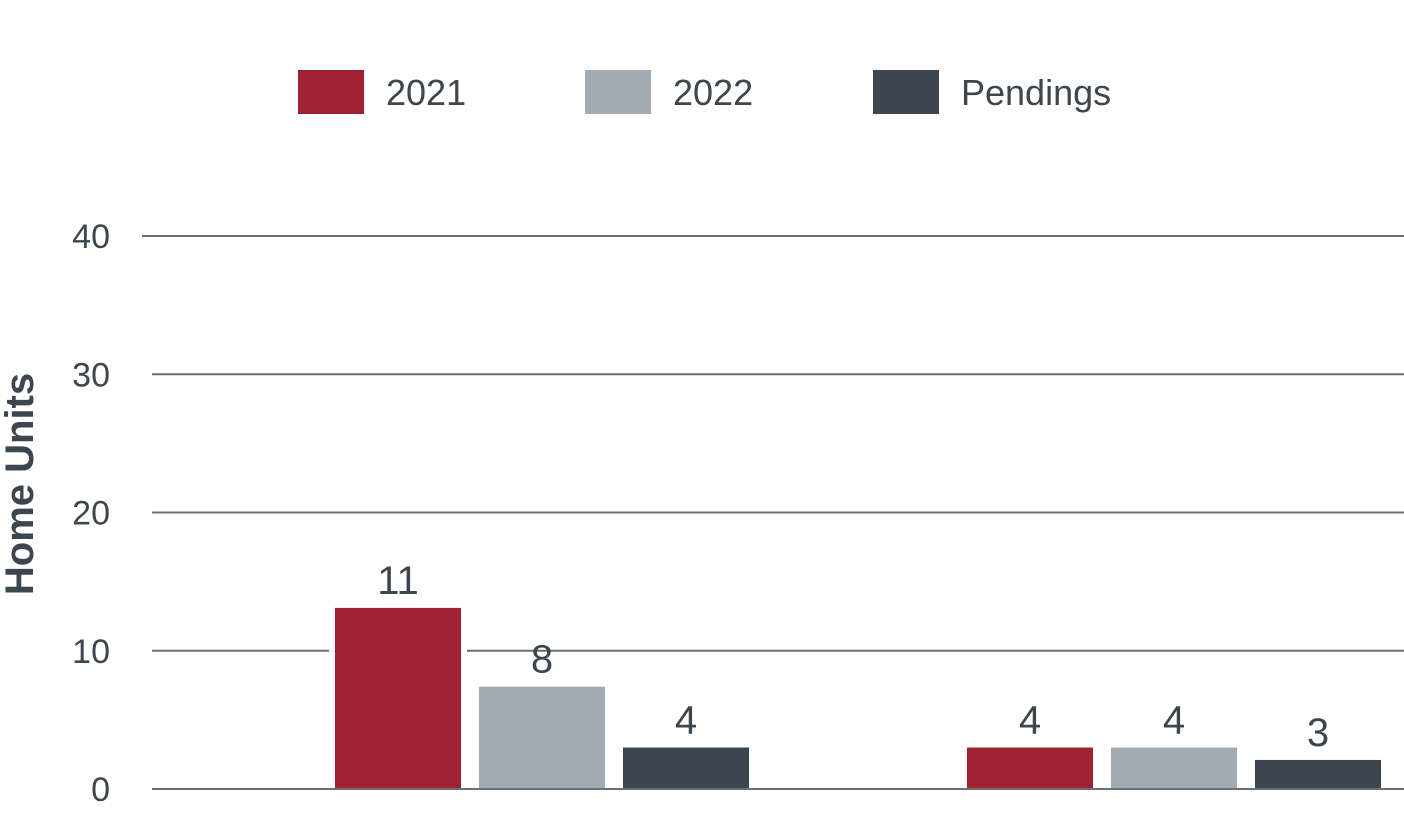 The width and height of the screenshot is (1404, 822). I want to click on y-tick-label-0: 0, so click(100, 790).